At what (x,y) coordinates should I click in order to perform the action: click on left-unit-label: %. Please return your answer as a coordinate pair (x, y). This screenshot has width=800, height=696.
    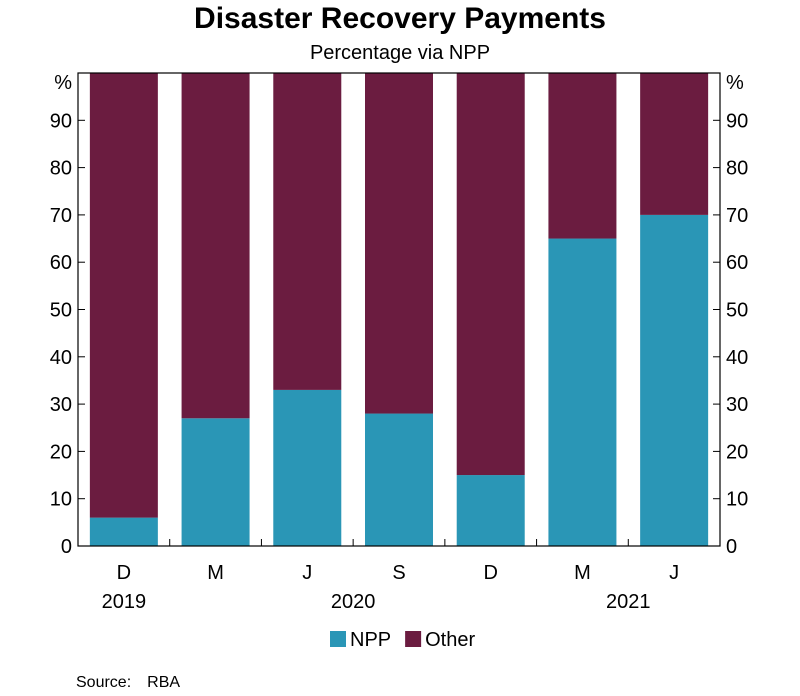
    Looking at the image, I should click on (63, 83).